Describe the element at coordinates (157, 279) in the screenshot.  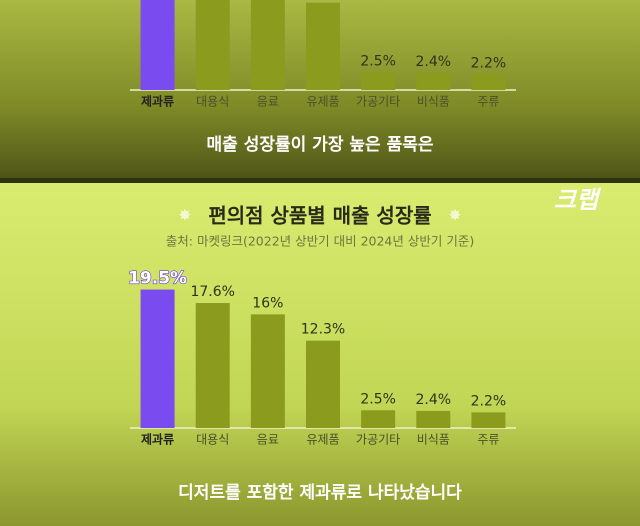
I see `value-label: 19.5%` at that location.